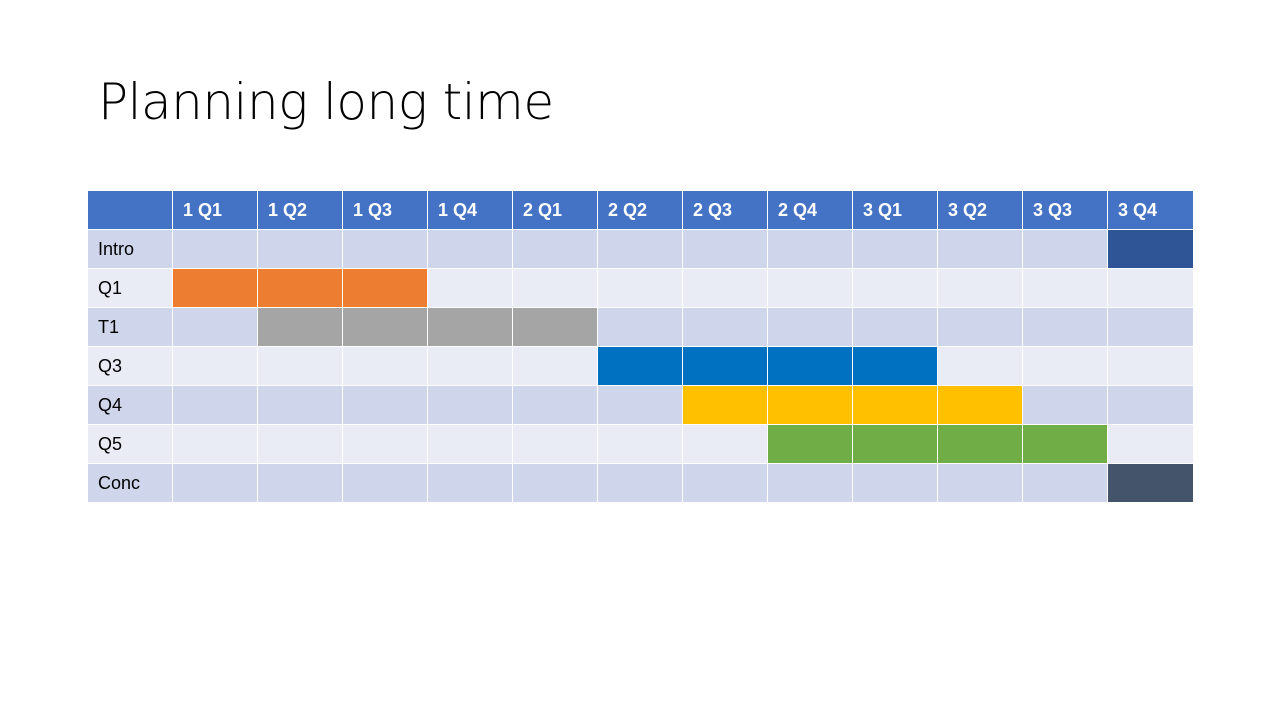 This screenshot has width=1280, height=720. I want to click on header-quarter: 1 Q1, so click(215, 210).